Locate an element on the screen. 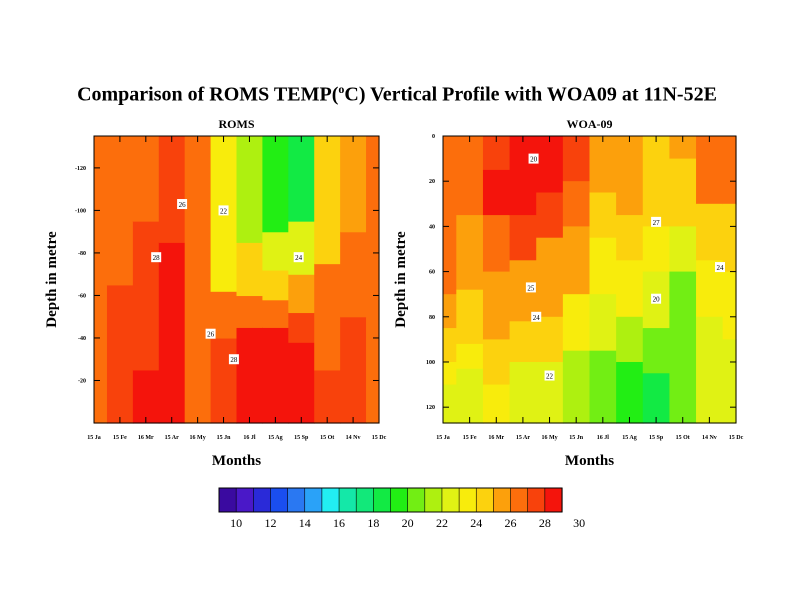 This screenshot has width=794, height=595. colorbar-label: 10 is located at coordinates (236, 523).